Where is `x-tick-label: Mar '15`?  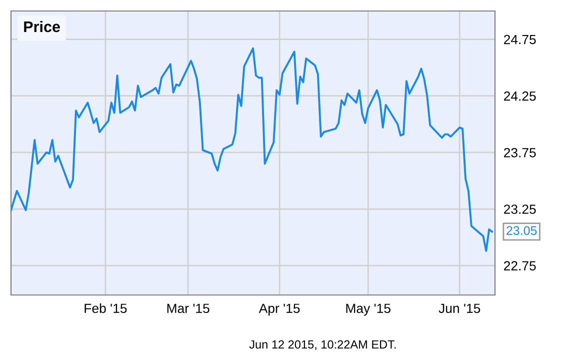 x-tick-label: Mar '15 is located at coordinates (188, 309).